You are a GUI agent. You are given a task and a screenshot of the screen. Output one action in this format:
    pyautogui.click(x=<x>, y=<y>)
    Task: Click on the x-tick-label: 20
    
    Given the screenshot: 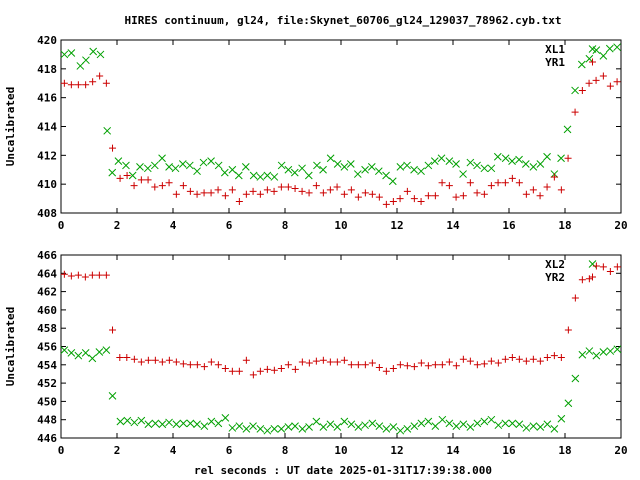 What is the action you would take?
    pyautogui.click(x=620, y=450)
    